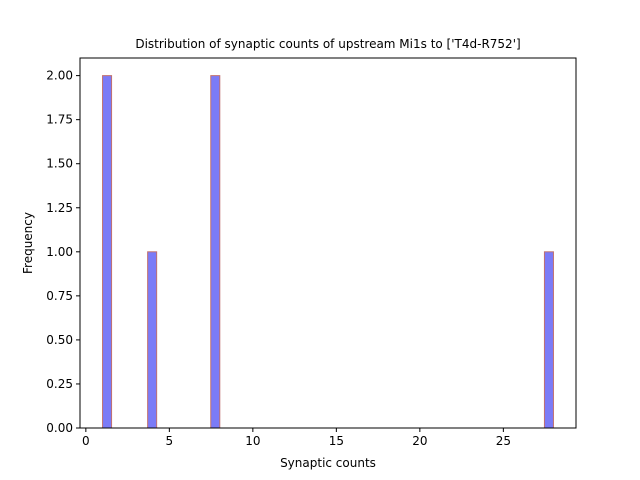 This screenshot has height=480, width=640. I want to click on x-tick-label: 10, so click(252, 441).